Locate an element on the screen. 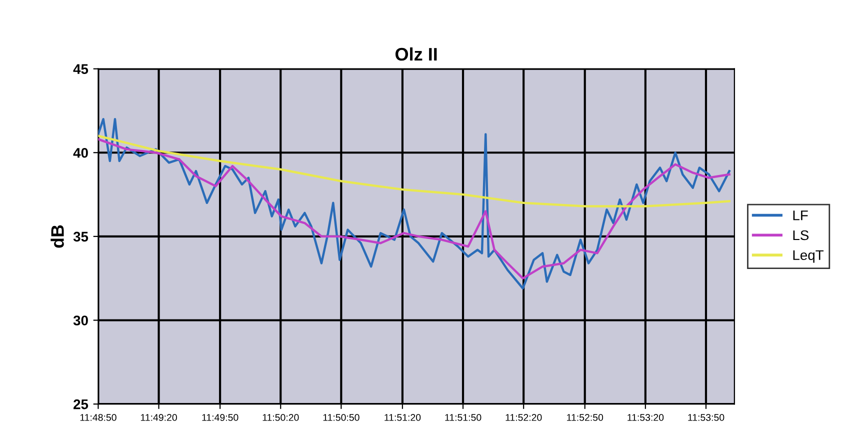 The height and width of the screenshot is (444, 854). y-tick-label: 25 is located at coordinates (81, 404).